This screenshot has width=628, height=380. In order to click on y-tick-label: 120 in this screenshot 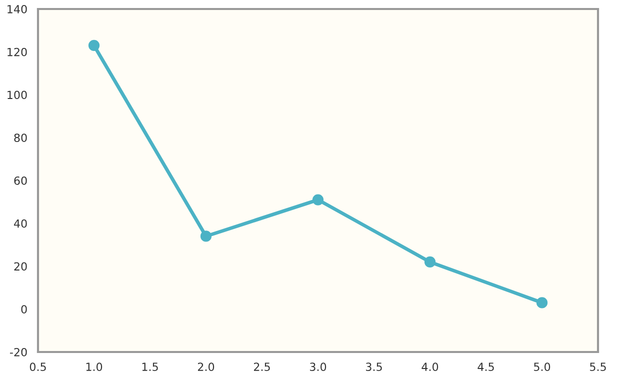, I will do `click(17, 52)`.